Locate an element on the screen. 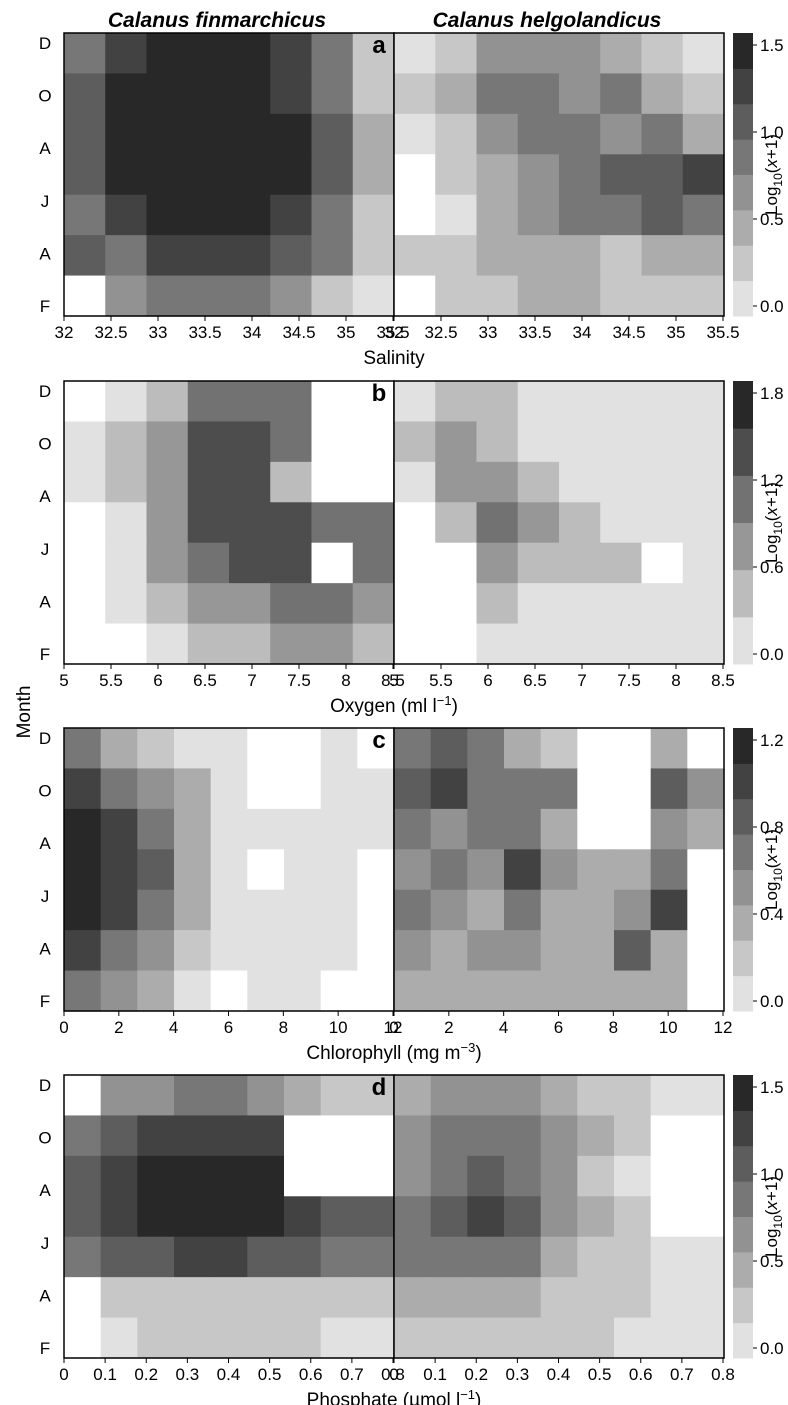 This screenshot has height=1405, width=788. plot-b-helgolandicus: 5 5.5 6 6.5 7 7.5 8 8.5 is located at coordinates (562, 535).